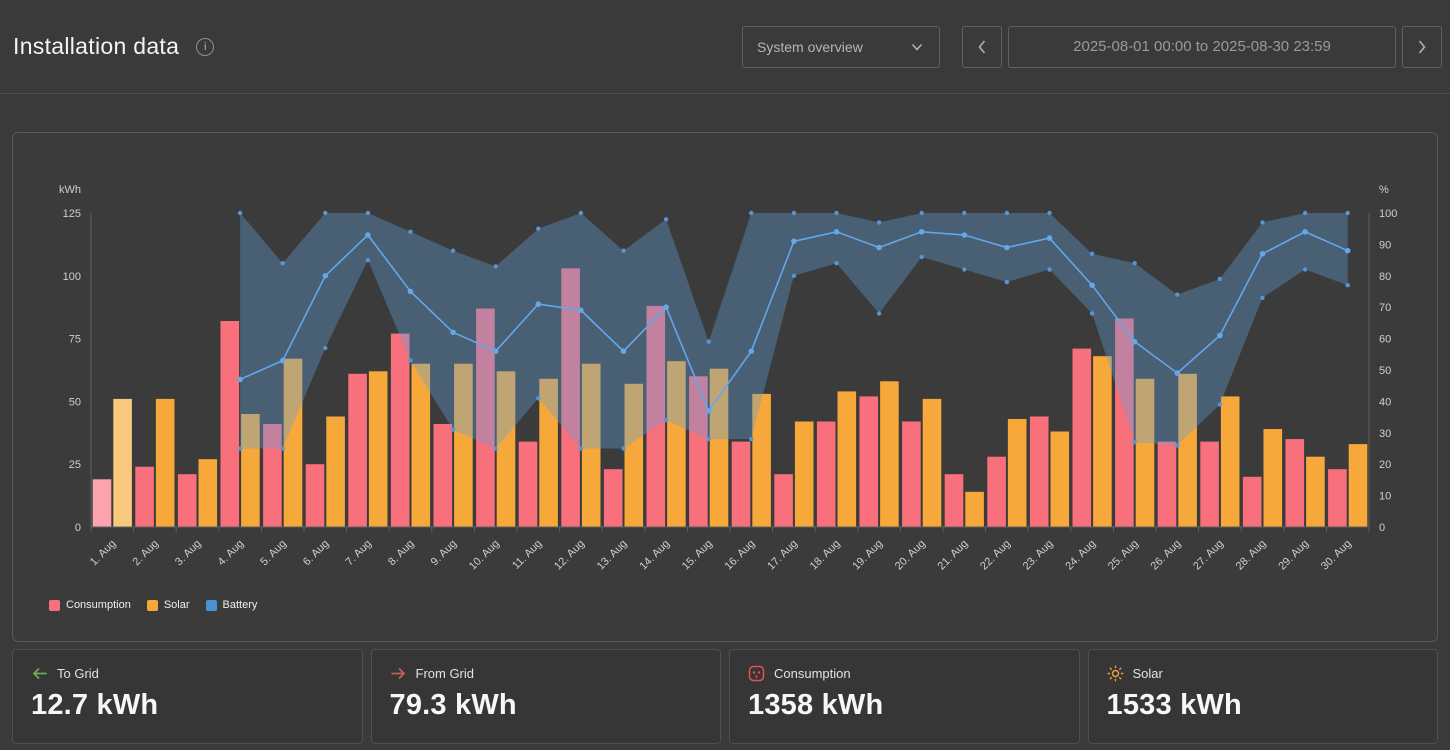 The image size is (1450, 750). What do you see at coordinates (1336, 555) in the screenshot?
I see `svg-text: 30. Aug` at bounding box center [1336, 555].